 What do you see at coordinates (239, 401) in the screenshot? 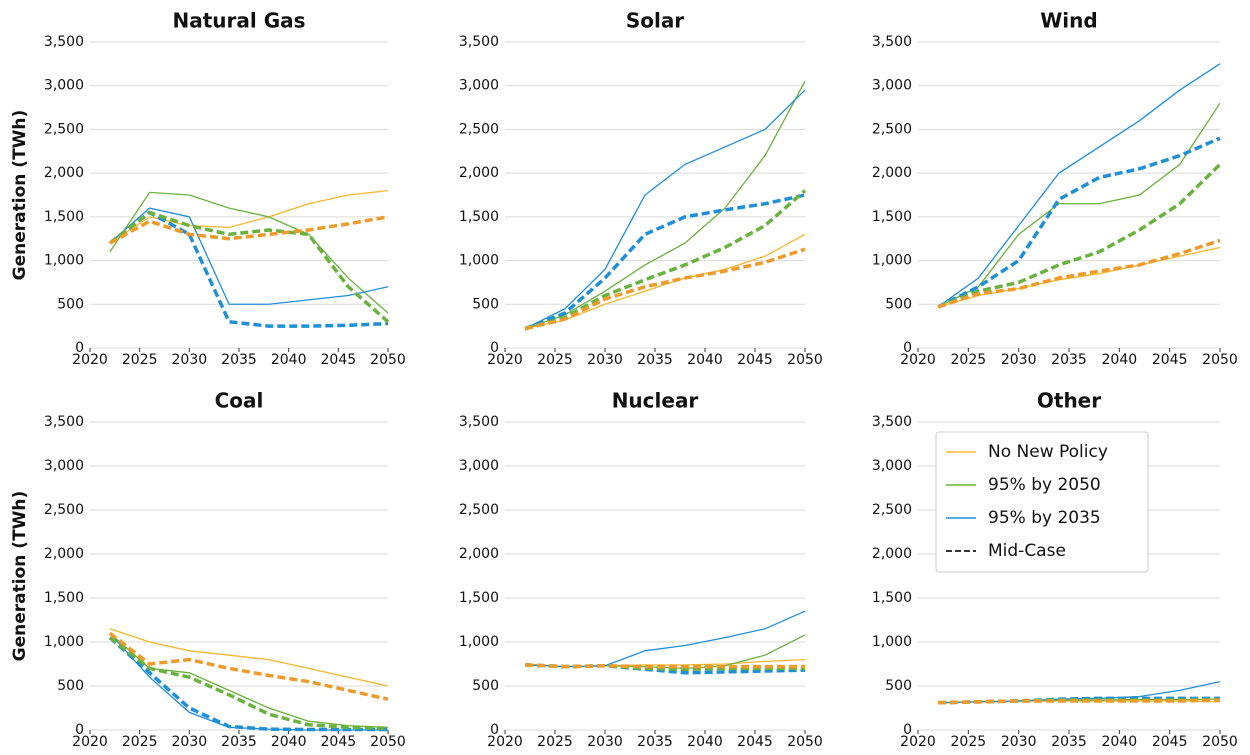
I see `panel-title: Coal` at bounding box center [239, 401].